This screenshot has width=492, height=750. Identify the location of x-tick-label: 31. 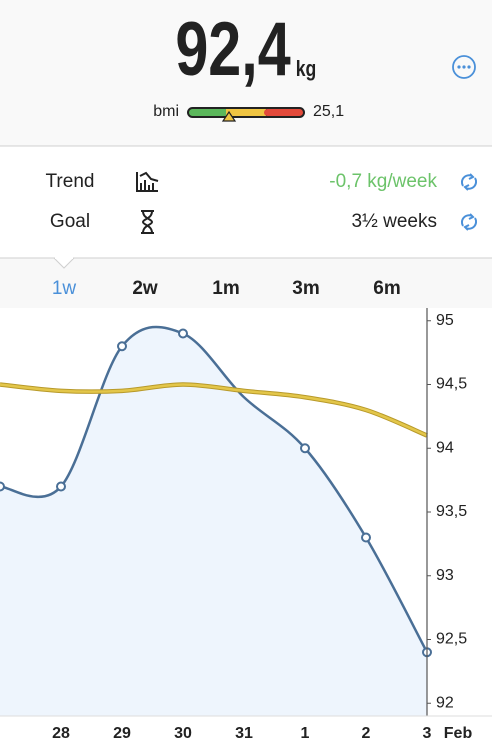
(244, 733).